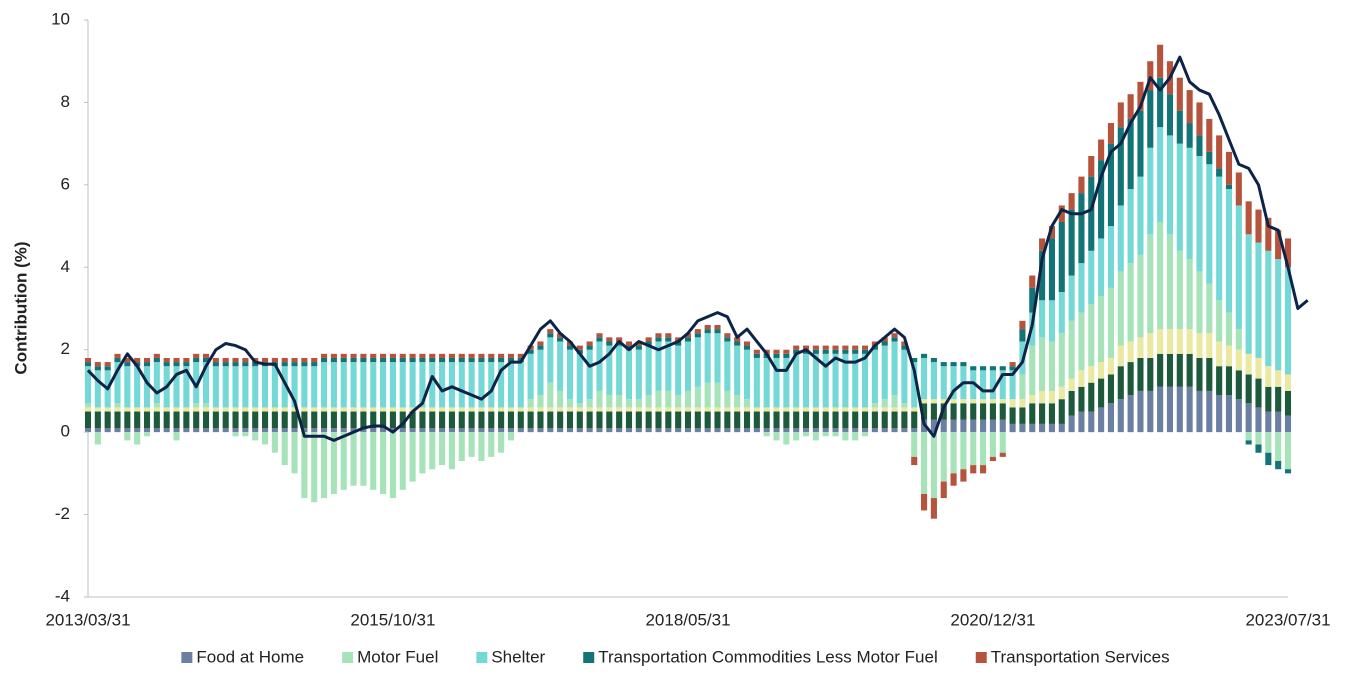  What do you see at coordinates (392, 619) in the screenshot?
I see `x-tick-label: 2015/10/31` at bounding box center [392, 619].